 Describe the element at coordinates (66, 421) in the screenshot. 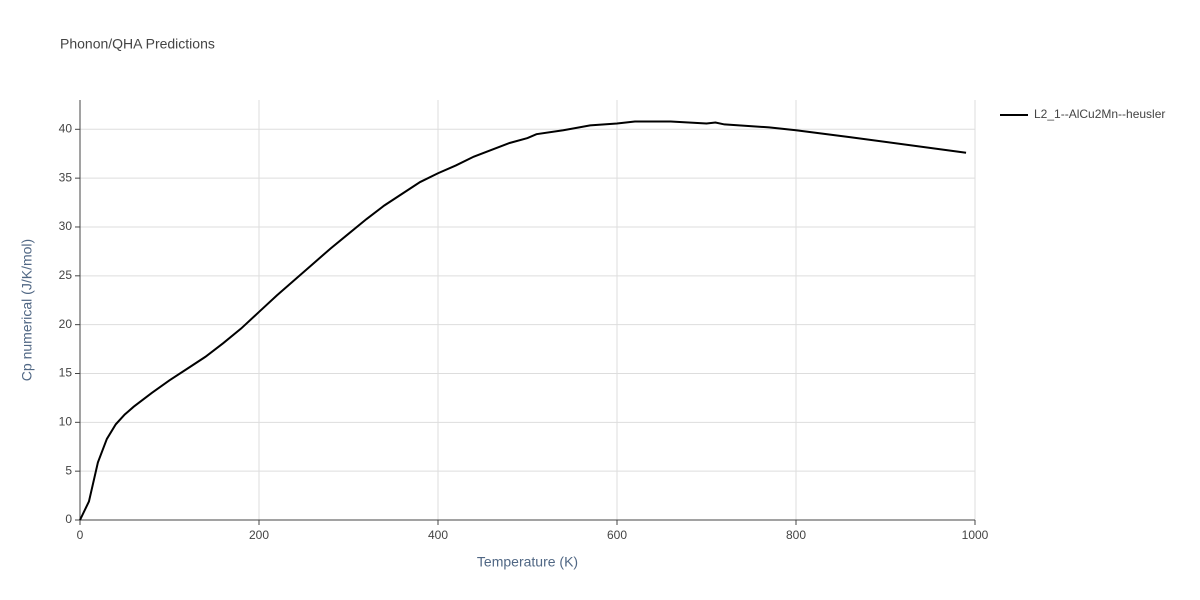

I see `y-tick-label: 10` at that location.